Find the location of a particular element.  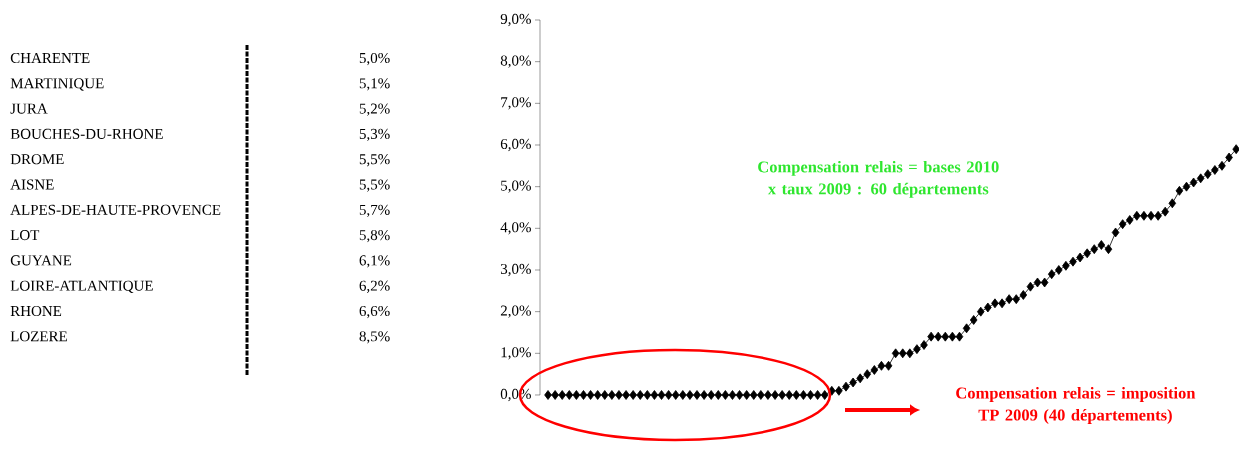

text: 5,7% is located at coordinates (374, 210).